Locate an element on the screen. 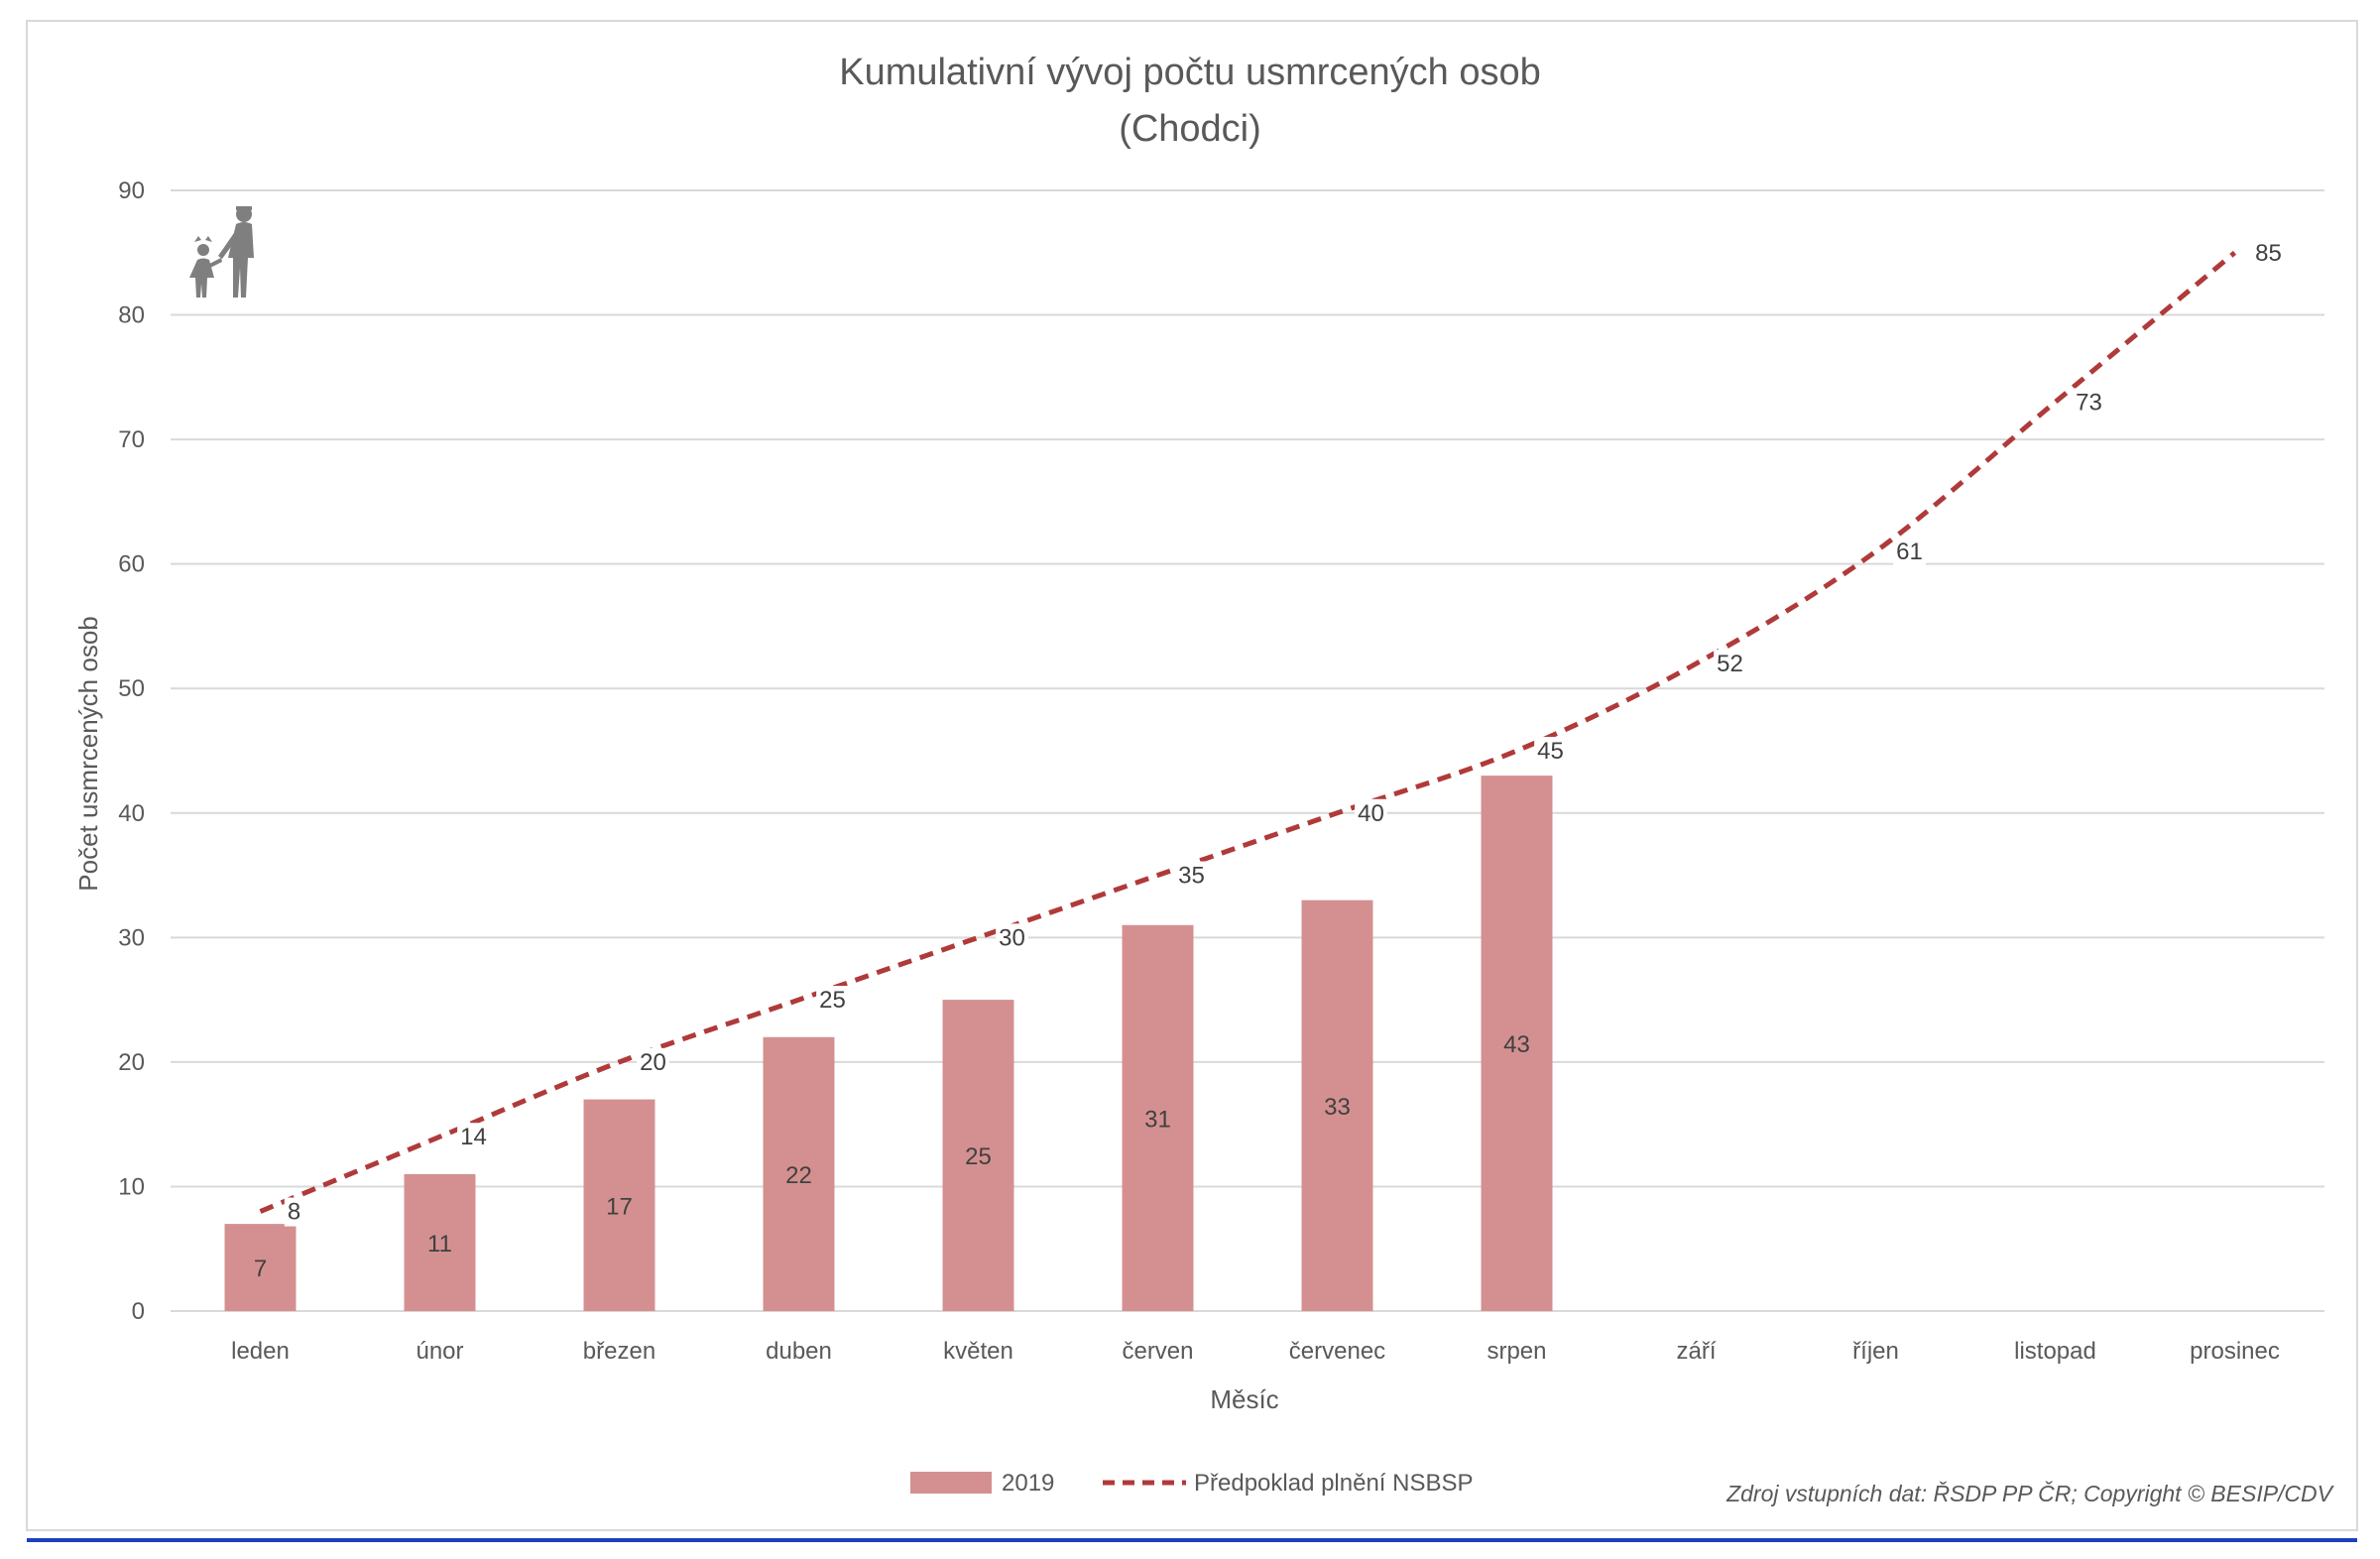 Image resolution: width=2380 pixels, height=1559 pixels. x-tick-label-4: květen is located at coordinates (978, 1351).